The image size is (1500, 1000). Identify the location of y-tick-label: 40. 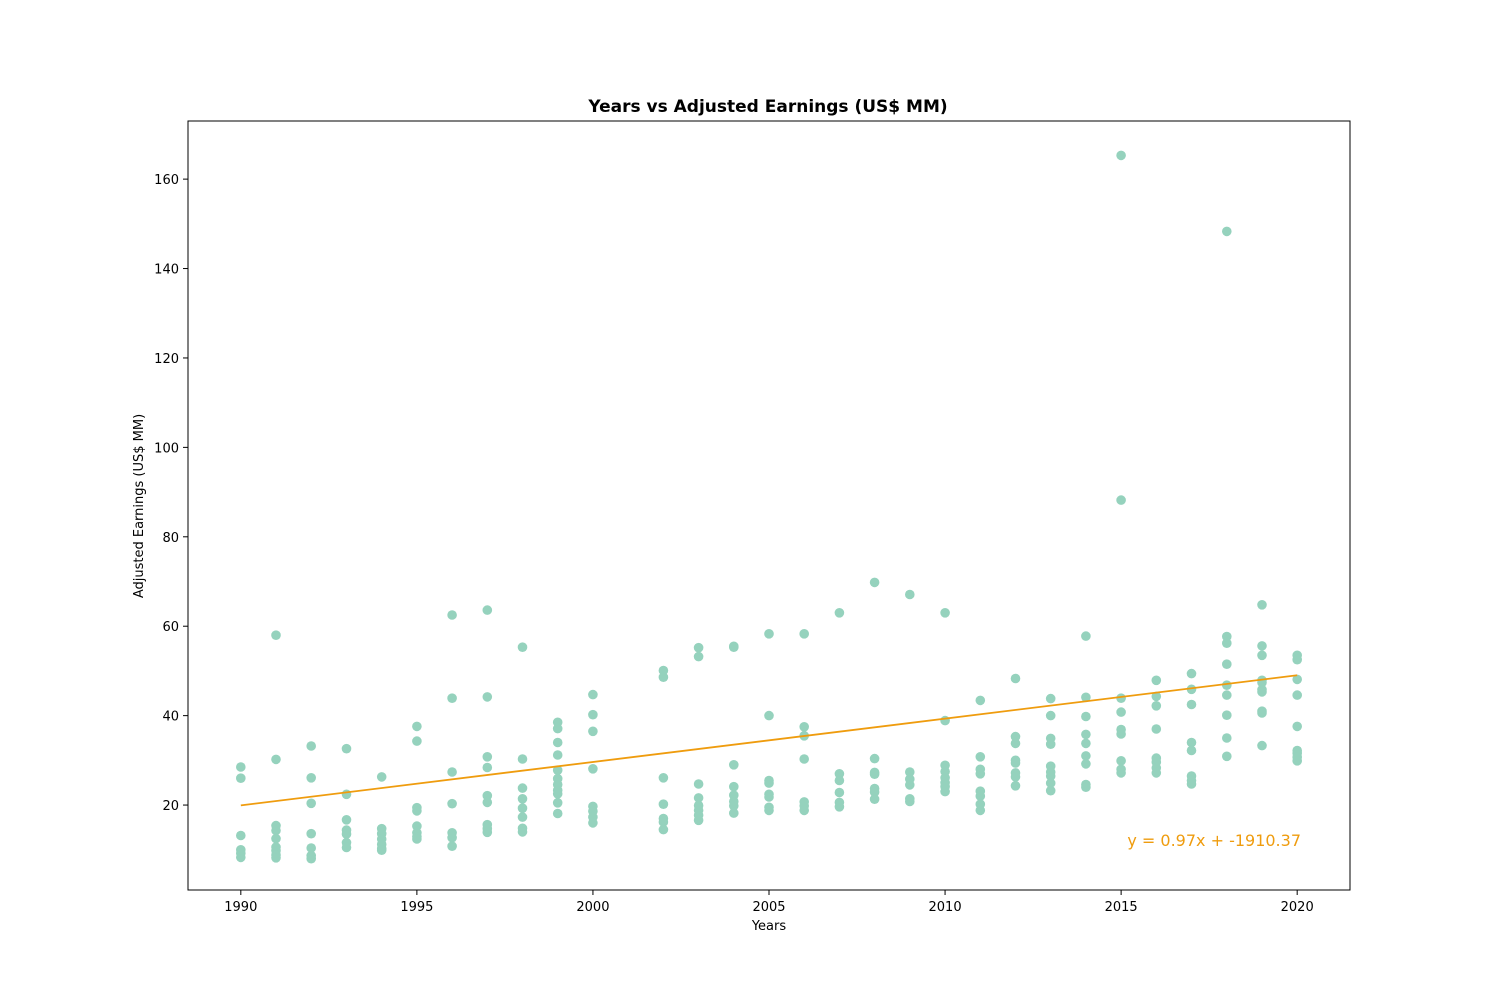
(170, 717).